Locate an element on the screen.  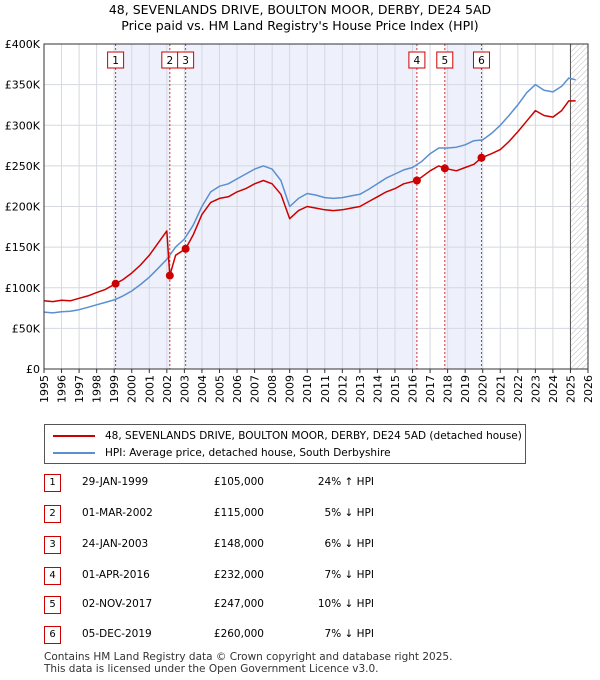
legend-swatch-property is located at coordinates (74, 436).